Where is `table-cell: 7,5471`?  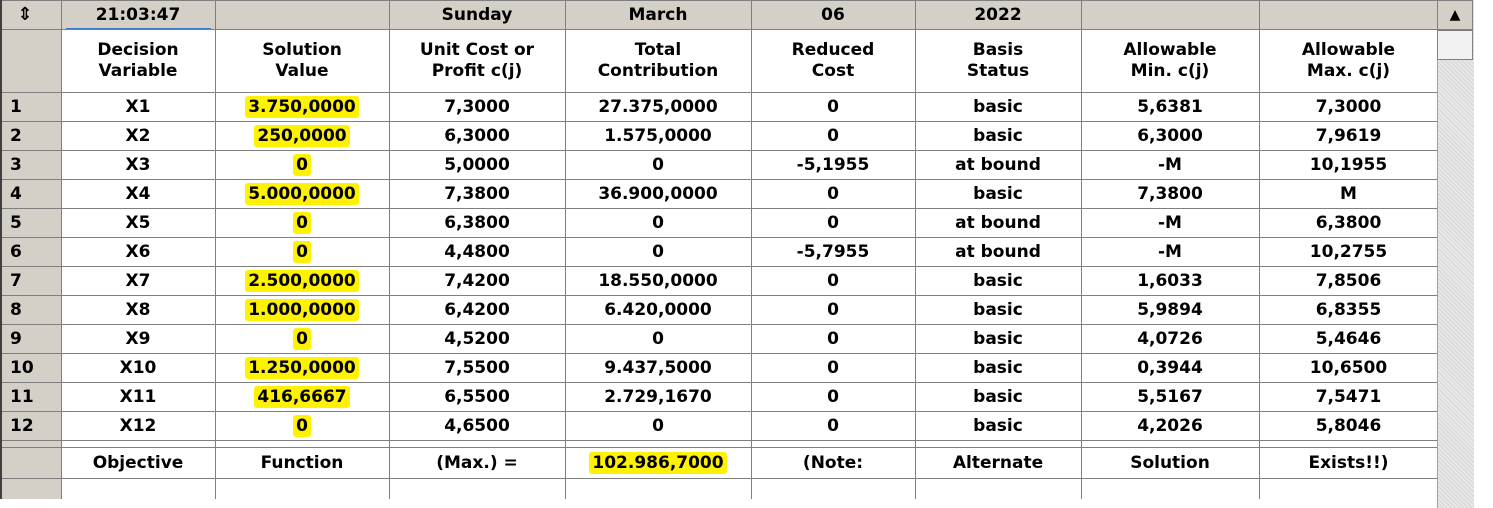 table-cell: 7,5471 is located at coordinates (1348, 397).